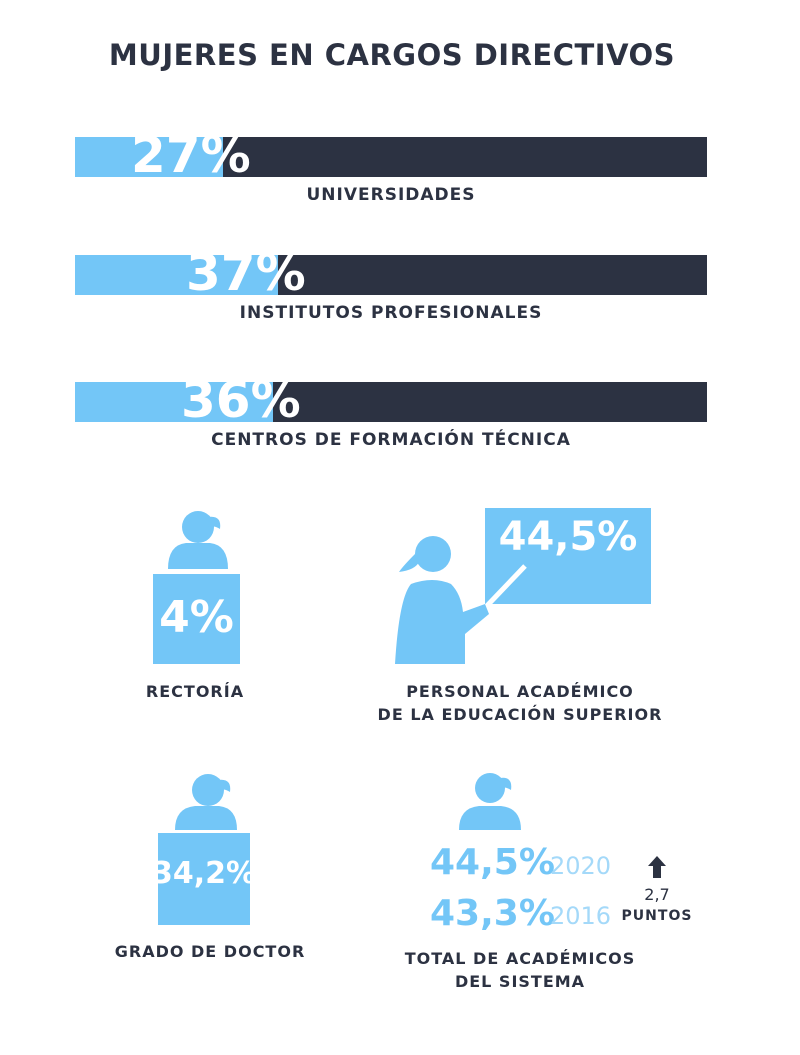  I want to click on total-value-2016: 43,3%, so click(492, 913).